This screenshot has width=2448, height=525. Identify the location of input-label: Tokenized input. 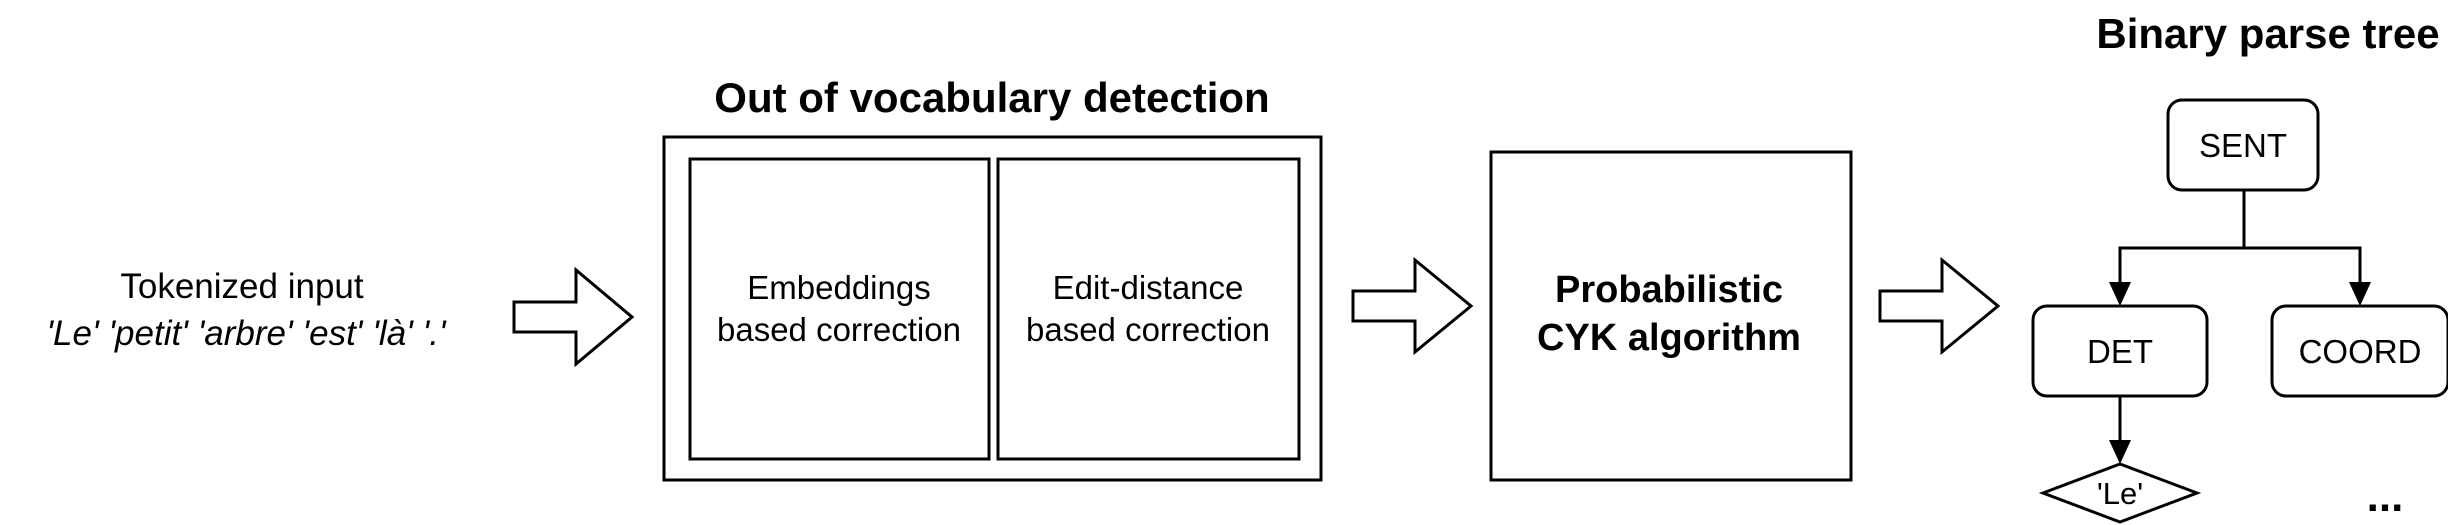
(241, 286).